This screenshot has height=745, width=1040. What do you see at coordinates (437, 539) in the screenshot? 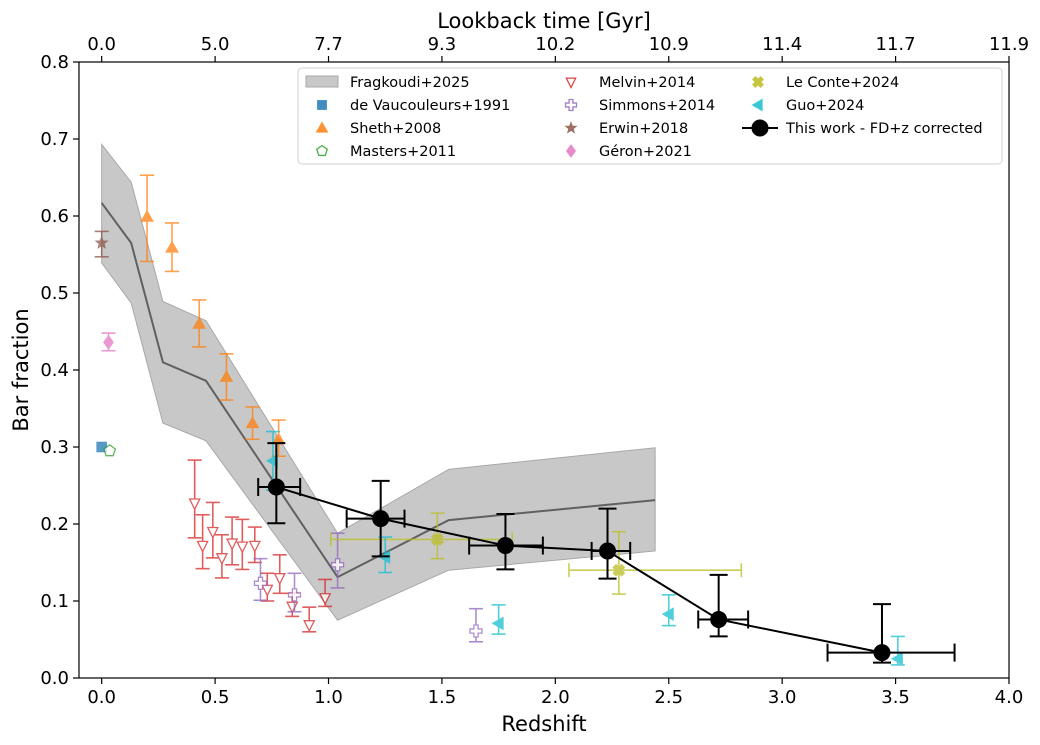
I see `data-point-le-conte-2024` at bounding box center [437, 539].